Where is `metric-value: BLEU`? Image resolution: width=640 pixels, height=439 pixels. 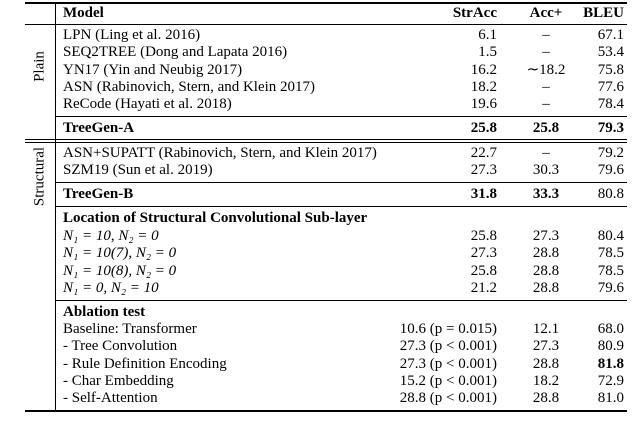
metric-value: BLEU is located at coordinates (603, 13).